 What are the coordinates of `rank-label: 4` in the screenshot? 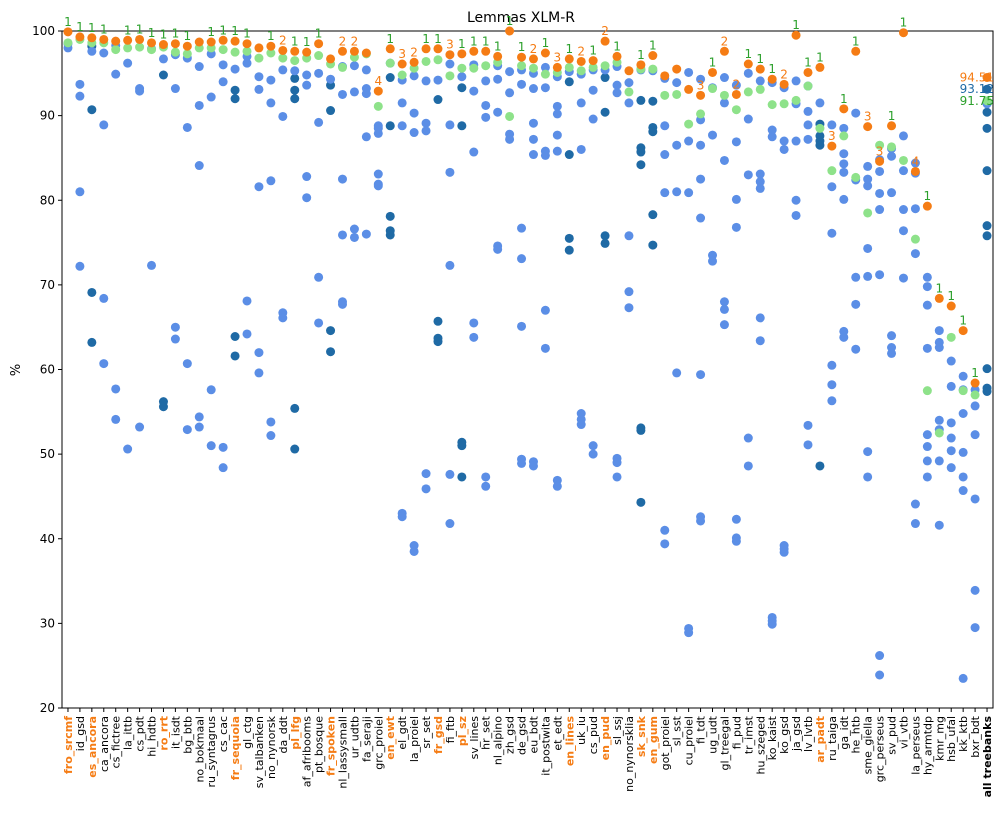 It's located at (378, 81).